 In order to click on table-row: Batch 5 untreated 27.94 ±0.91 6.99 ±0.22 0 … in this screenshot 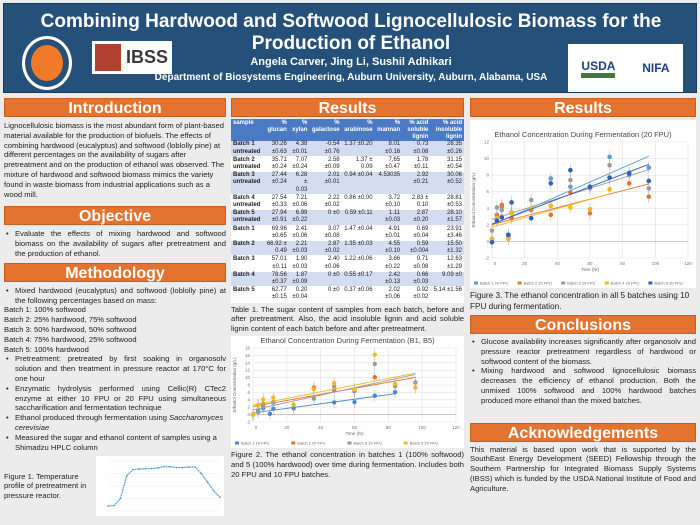, I will do `click(347, 217)`.